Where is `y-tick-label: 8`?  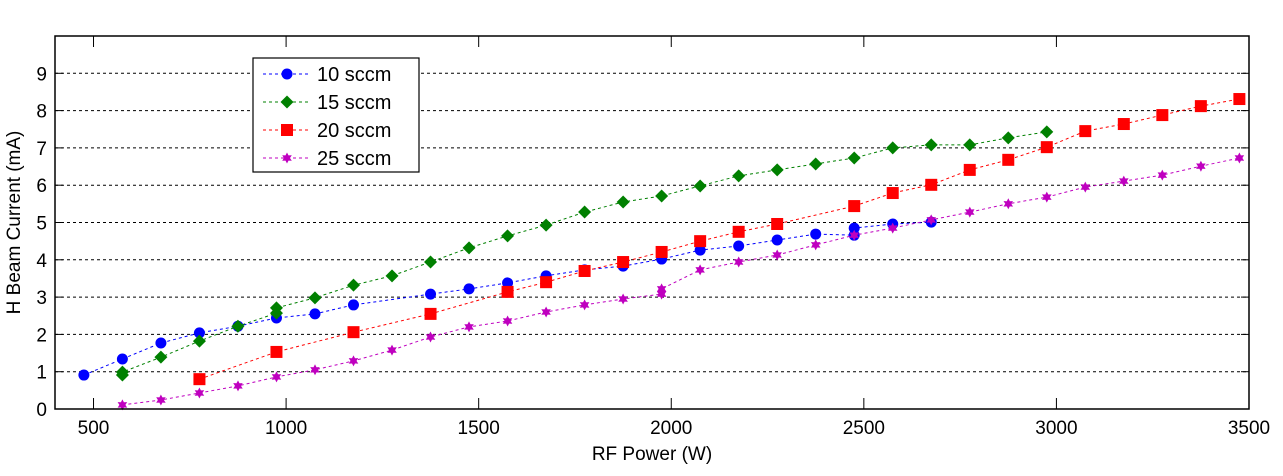
y-tick-label: 8 is located at coordinates (41, 112).